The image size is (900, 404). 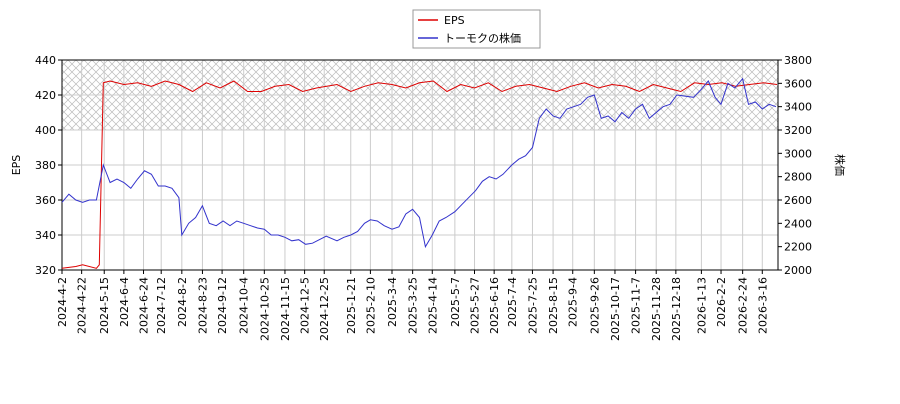 I want to click on x-tick-label: 2024-9-12, so click(x=222, y=305).